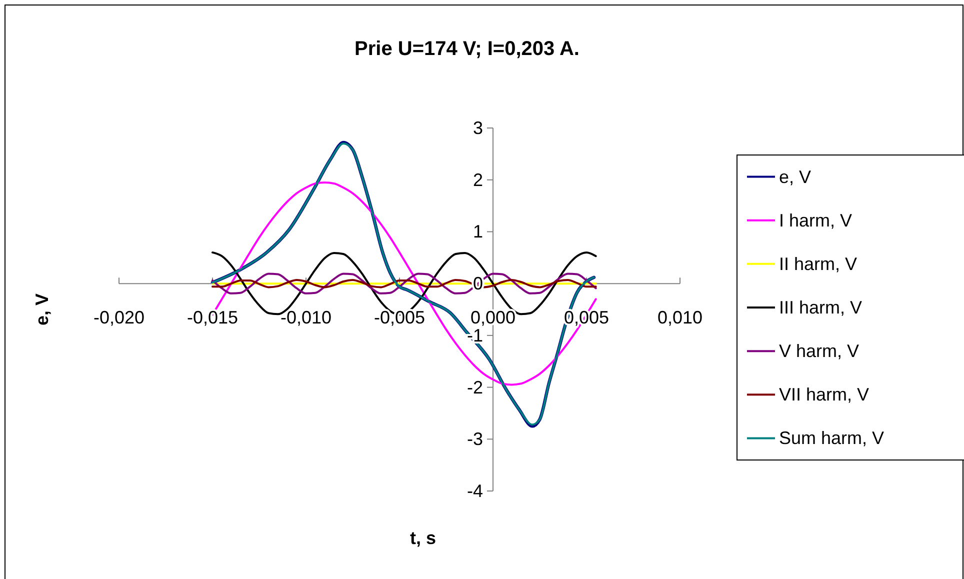  I want to click on line-series, so click(404, 283).